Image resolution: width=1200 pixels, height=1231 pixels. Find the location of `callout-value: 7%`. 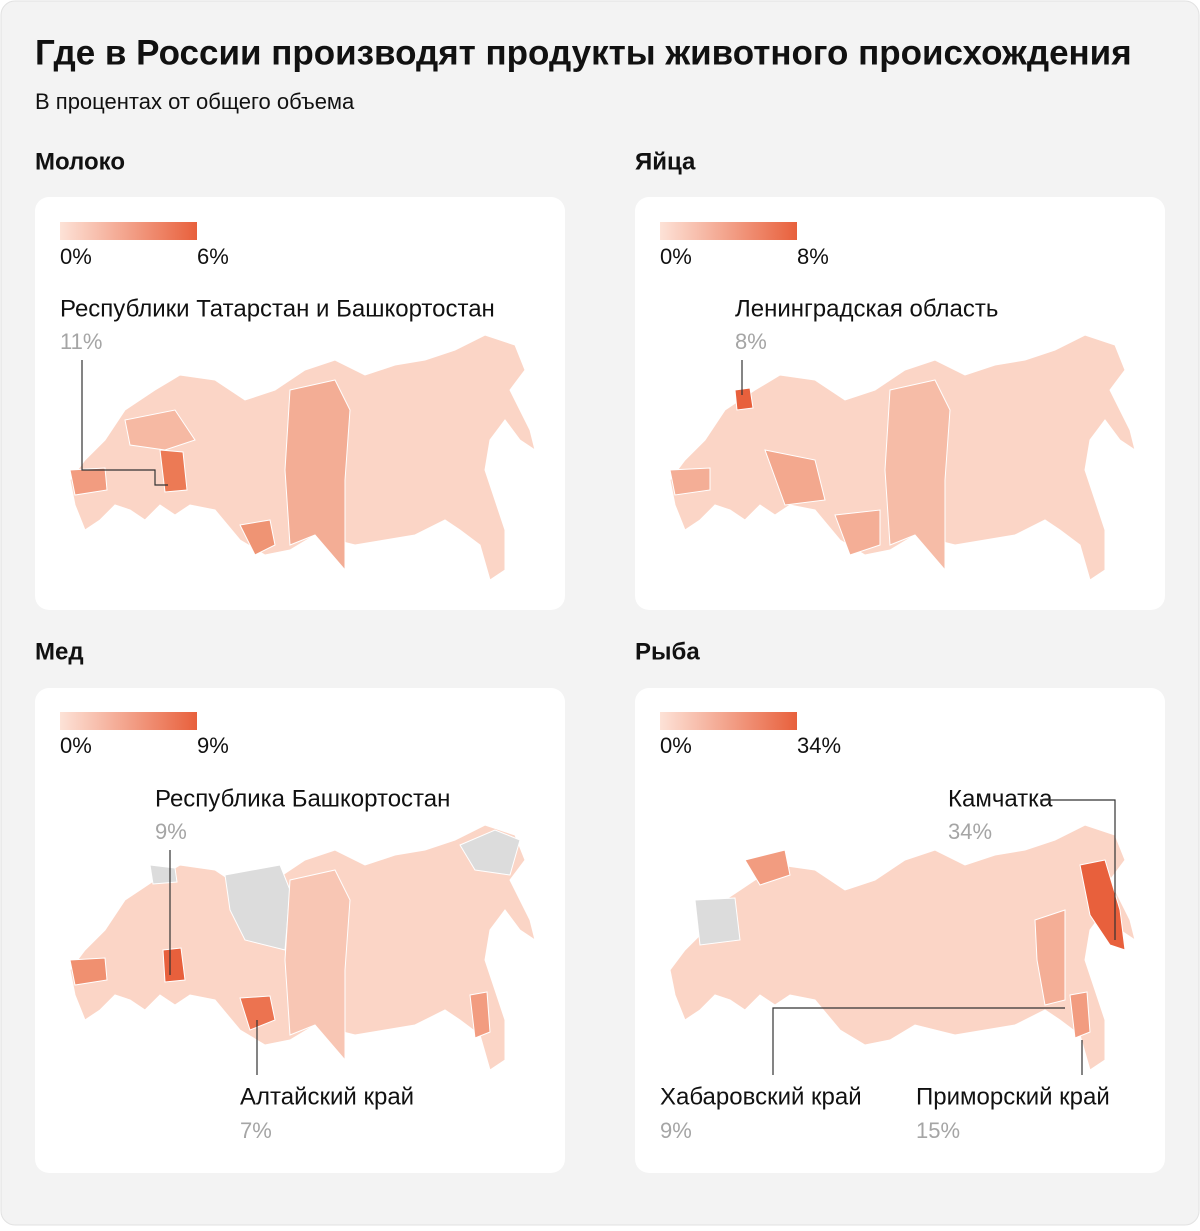

callout-value: 7% is located at coordinates (256, 1130).